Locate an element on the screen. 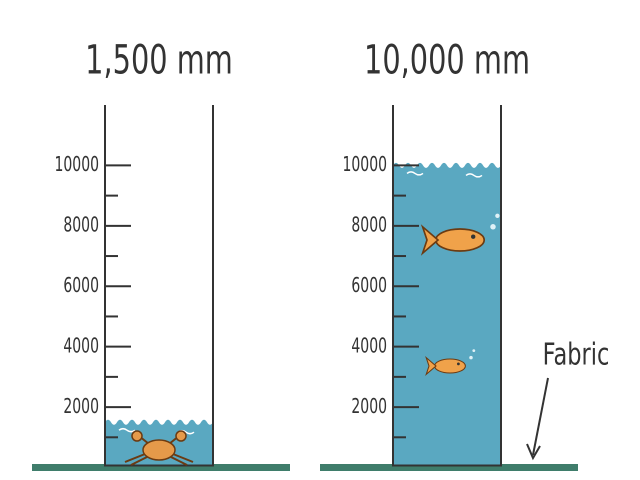 The image size is (640, 480). crab-legs is located at coordinates (159, 450).